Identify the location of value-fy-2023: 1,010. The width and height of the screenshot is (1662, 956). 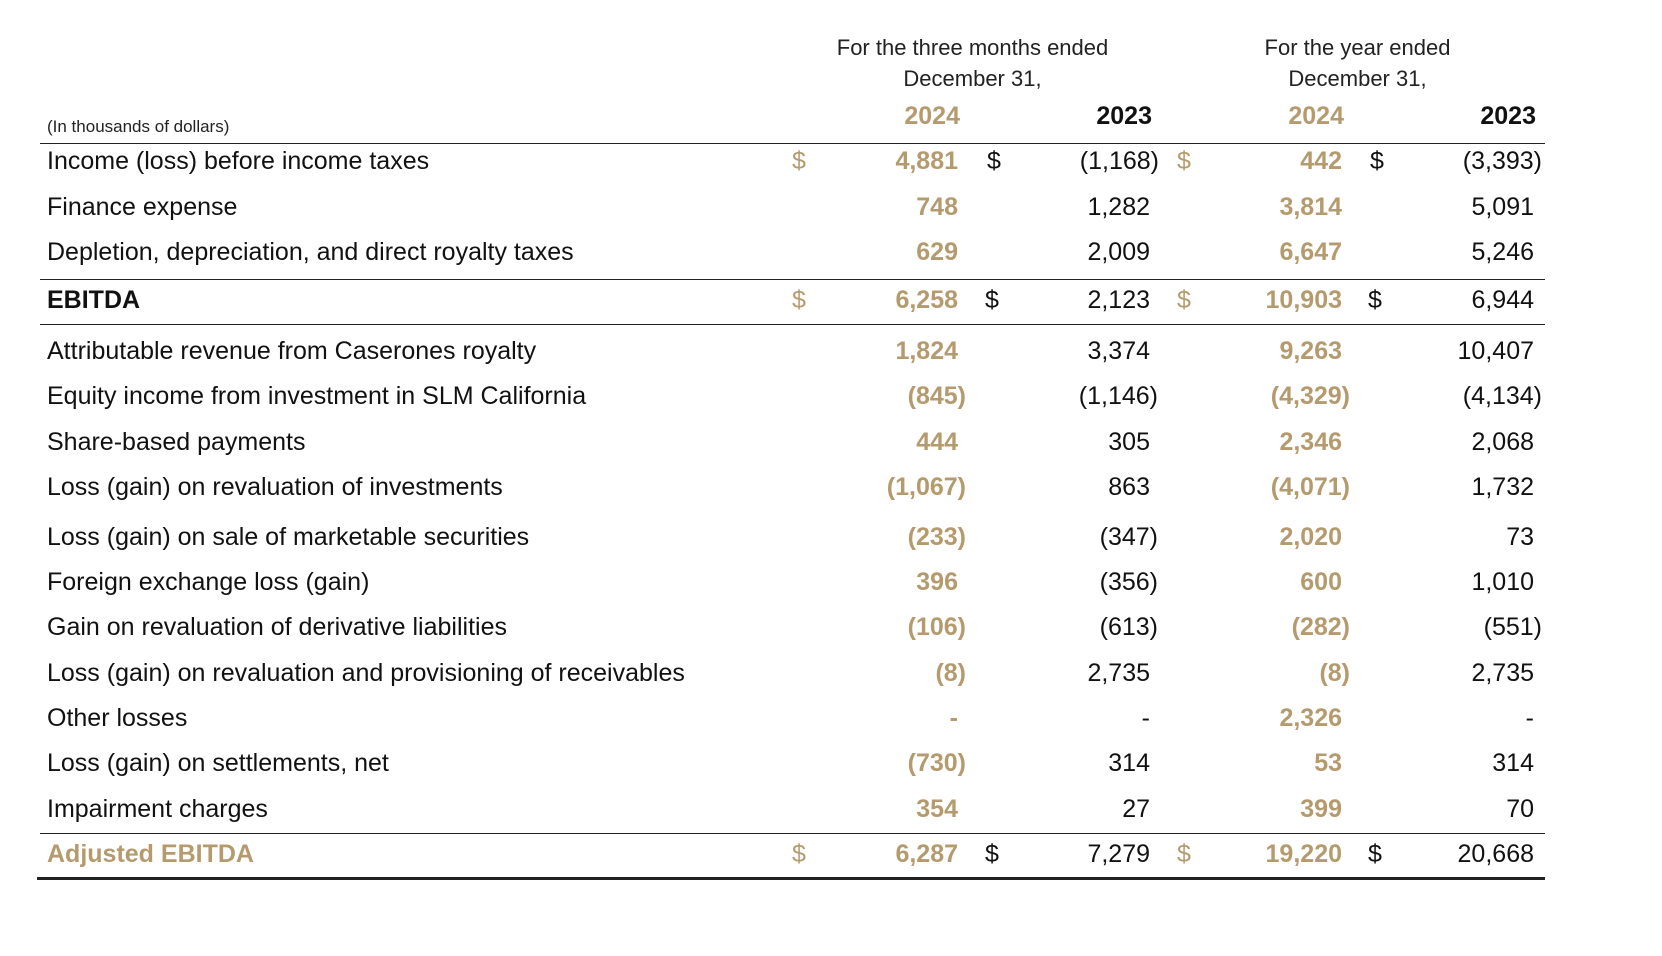
(1502, 582).